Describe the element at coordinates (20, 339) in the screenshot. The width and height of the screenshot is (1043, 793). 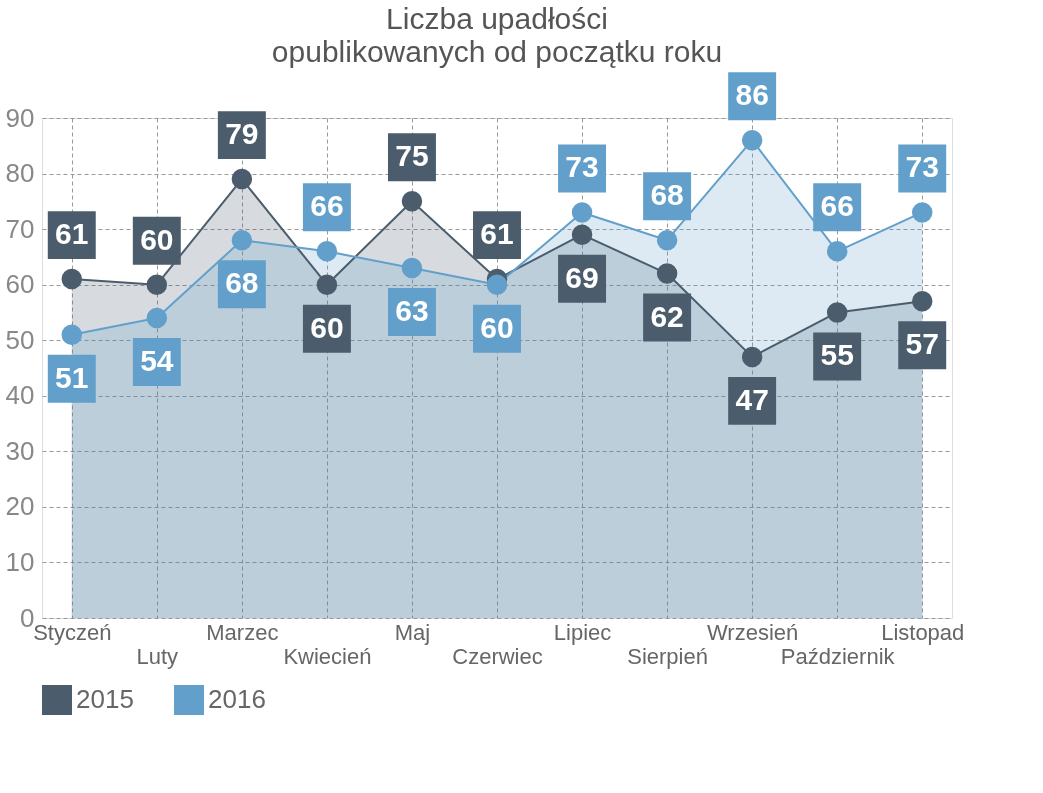
I see `y-tick-label: 50` at that location.